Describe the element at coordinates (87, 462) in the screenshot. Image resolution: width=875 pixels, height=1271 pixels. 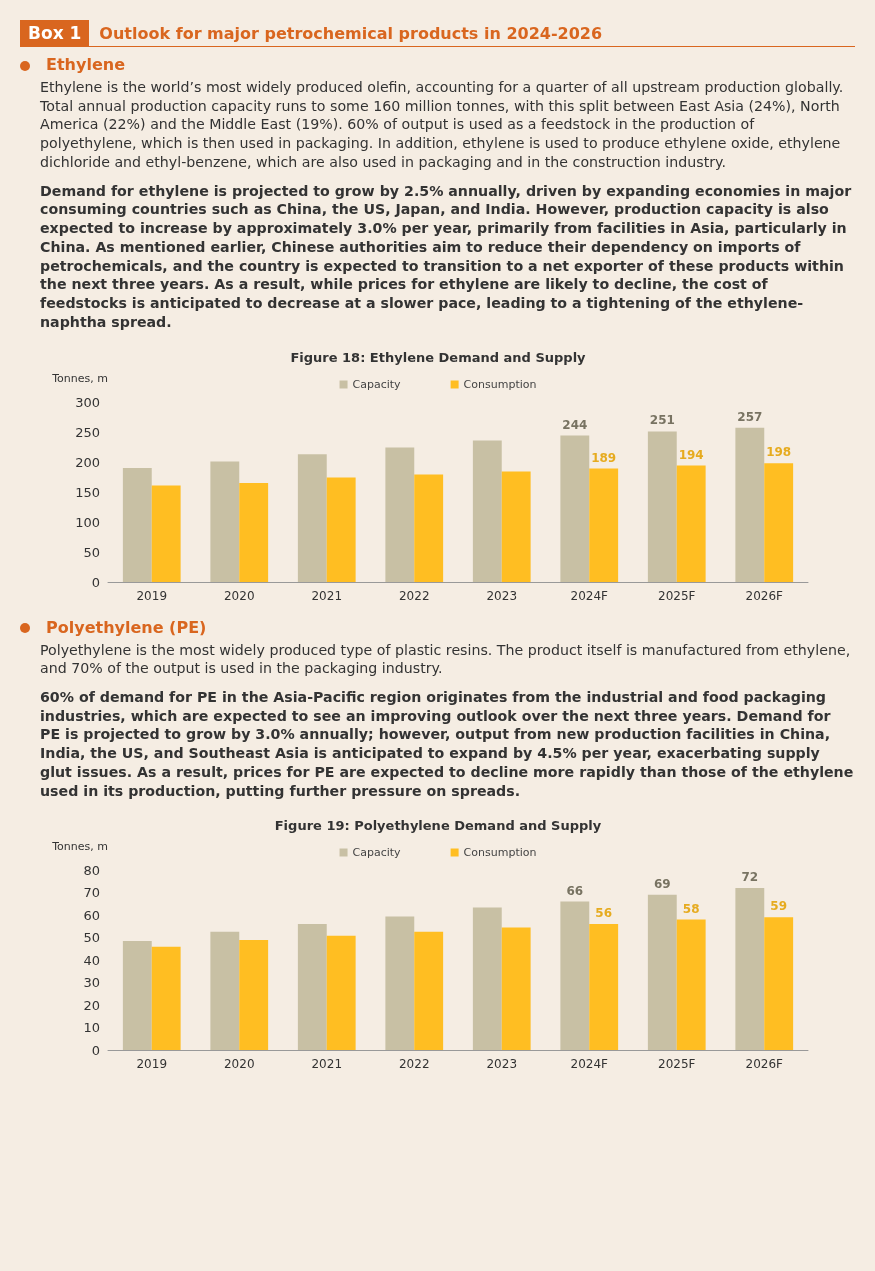
I see `y-tick-label: 200` at that location.